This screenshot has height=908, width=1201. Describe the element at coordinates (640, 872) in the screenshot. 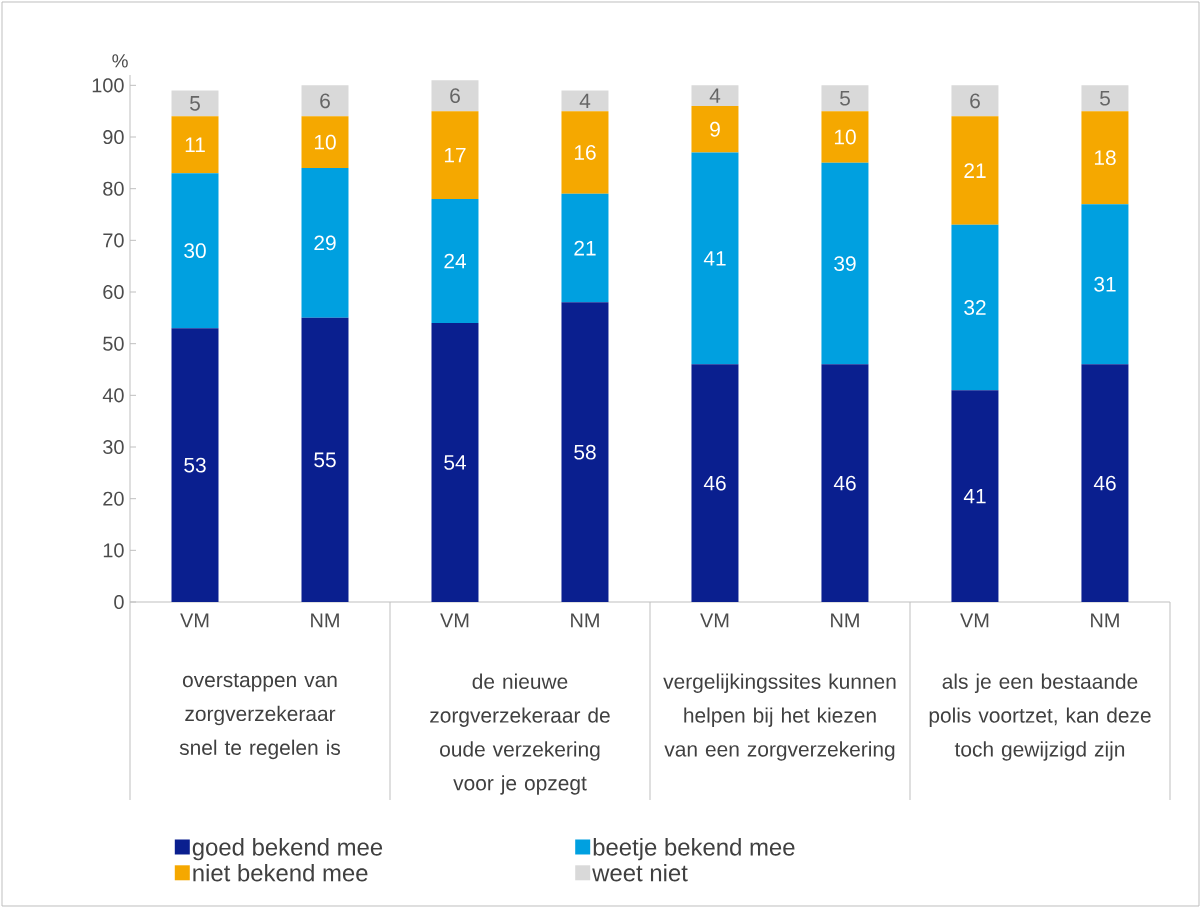

I see `legend-label: weet niet` at that location.